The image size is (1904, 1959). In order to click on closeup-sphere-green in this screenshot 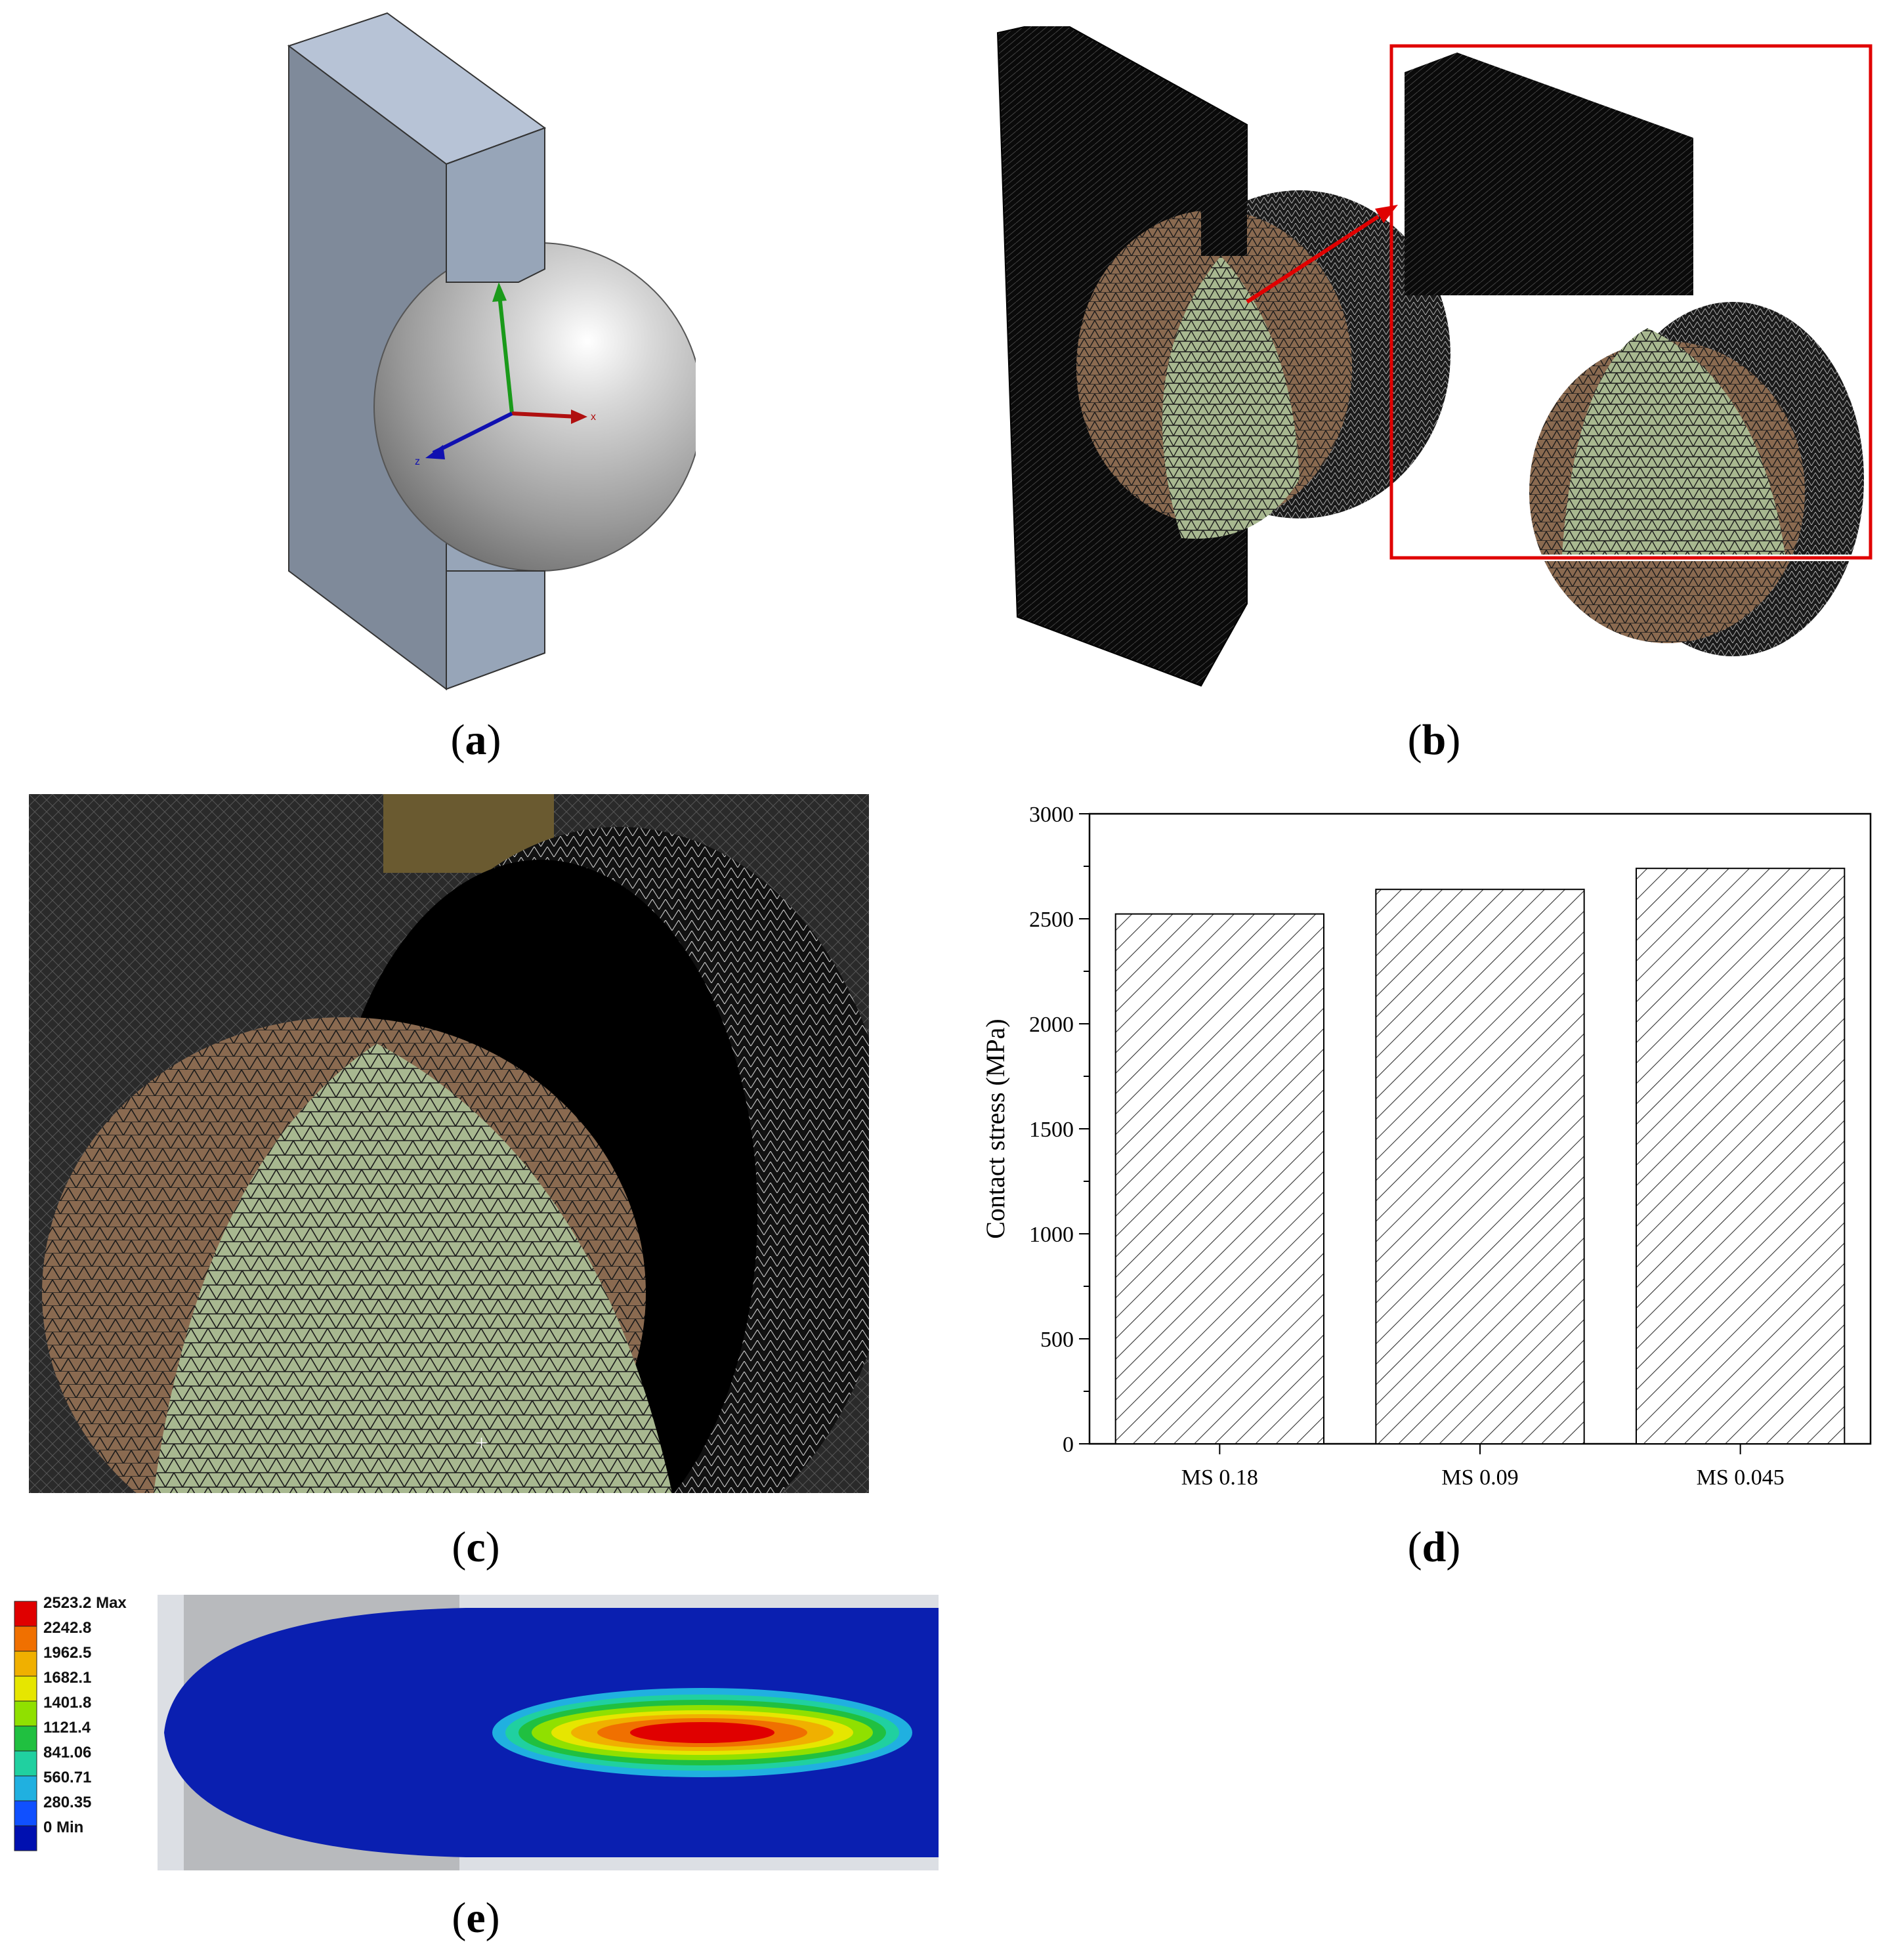, I will do `click(413, 1268)`.